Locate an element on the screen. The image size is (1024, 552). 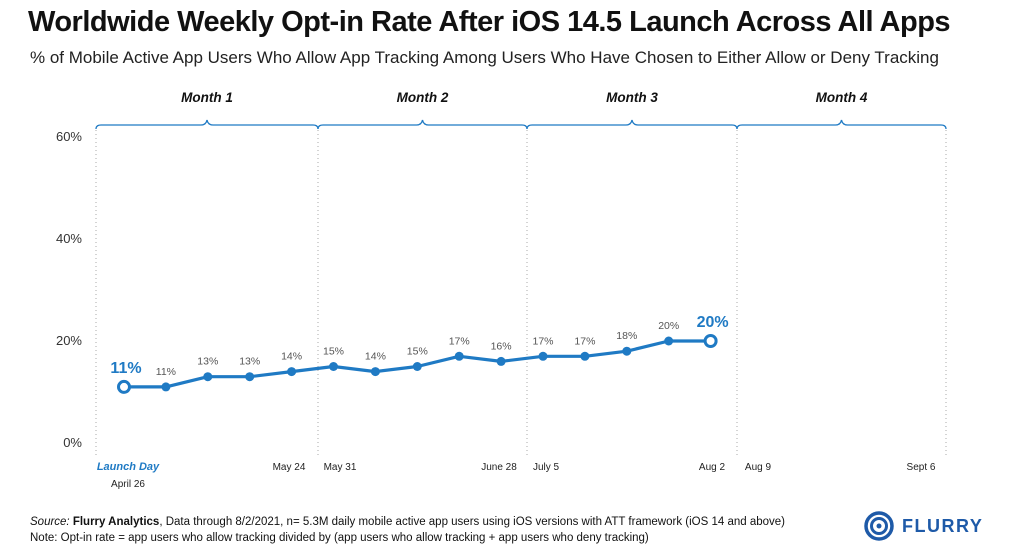
x-tick-label: July 5 is located at coordinates (546, 467).